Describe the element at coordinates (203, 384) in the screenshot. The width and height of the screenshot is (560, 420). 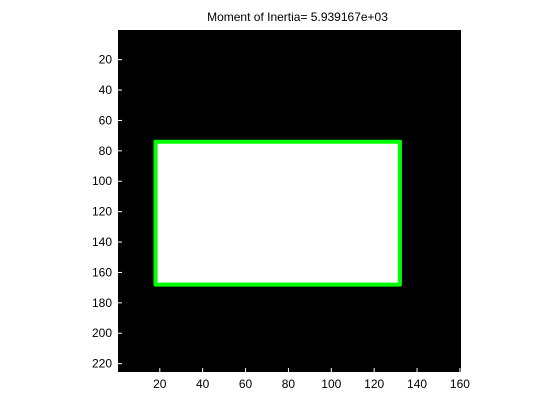
I see `x-tick-label: 40` at that location.